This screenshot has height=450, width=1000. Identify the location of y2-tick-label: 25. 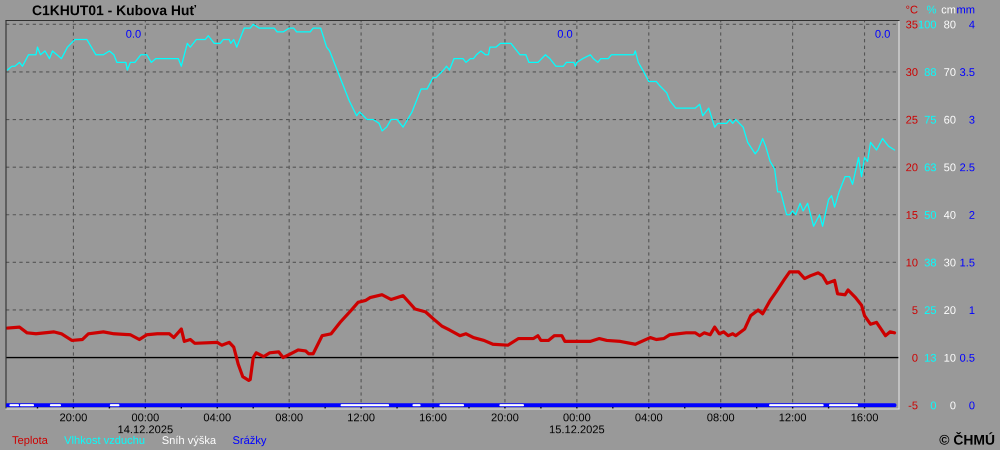
(930, 310).